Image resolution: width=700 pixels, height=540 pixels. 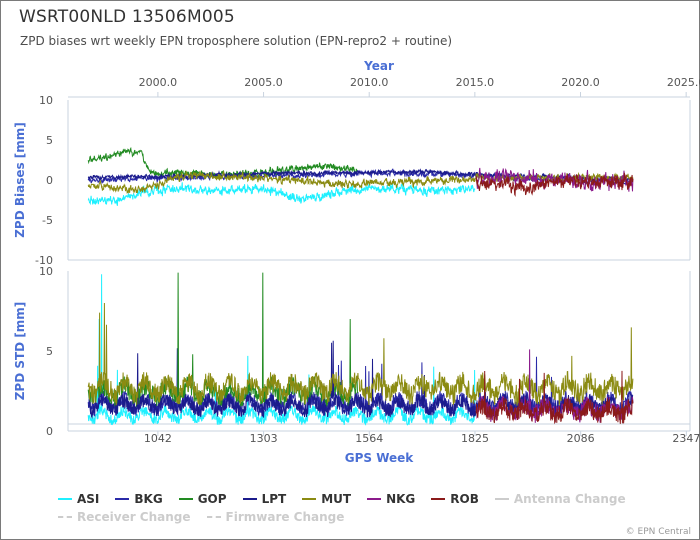 What do you see at coordinates (580, 82) in the screenshot?
I see `year-tick-label: 2020.0` at bounding box center [580, 82].